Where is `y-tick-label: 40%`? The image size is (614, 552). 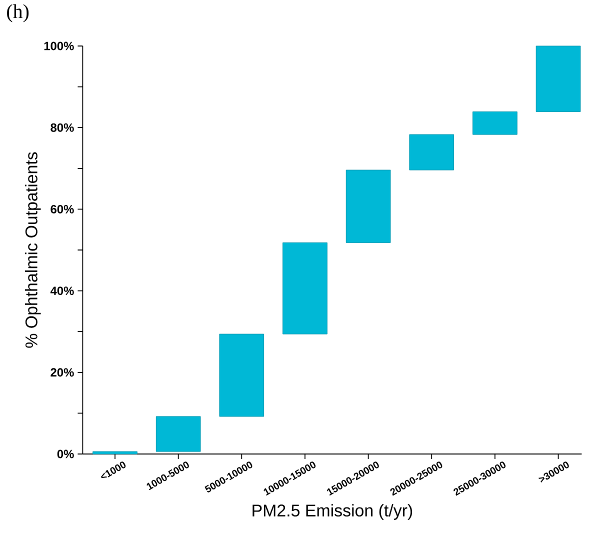
y-tick-label: 40% is located at coordinates (62, 291).